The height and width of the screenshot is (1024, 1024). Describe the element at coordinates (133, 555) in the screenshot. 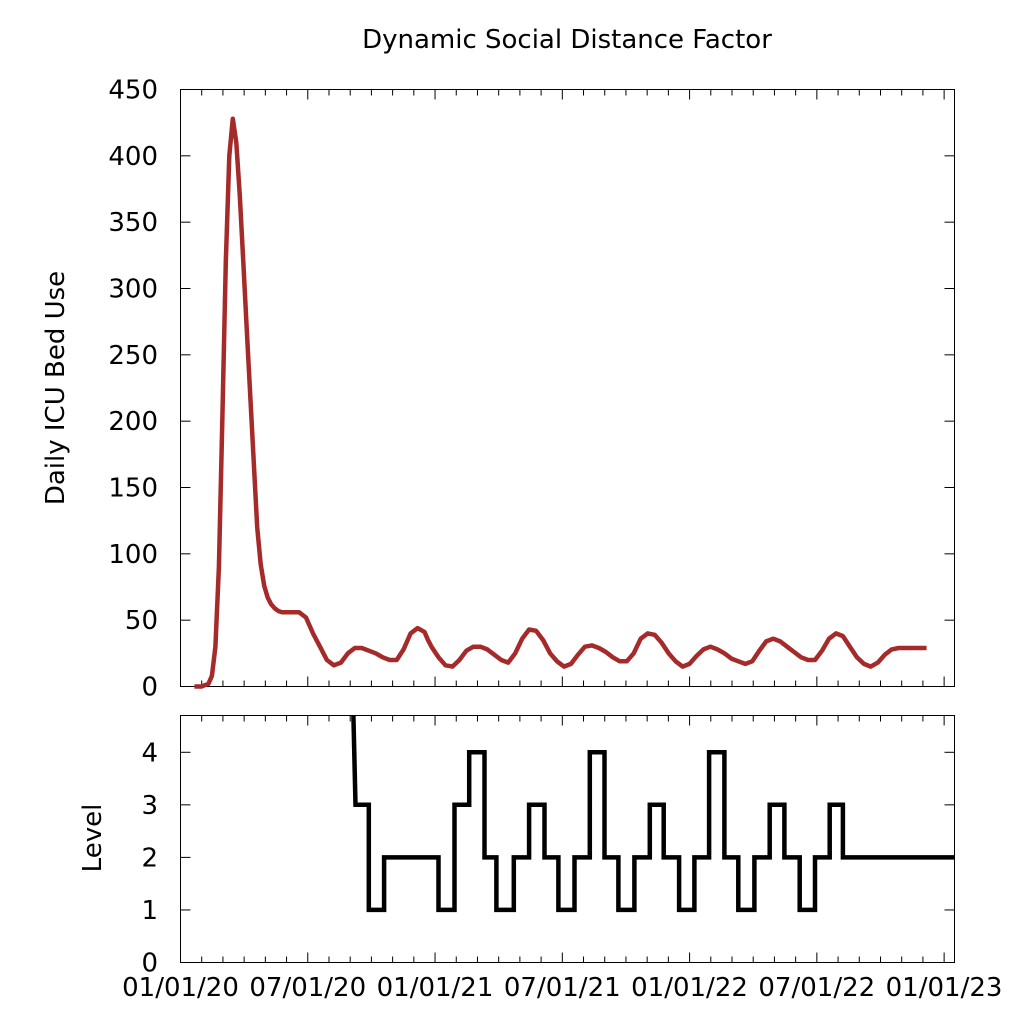

I see `top-y-tick-label: 100` at that location.